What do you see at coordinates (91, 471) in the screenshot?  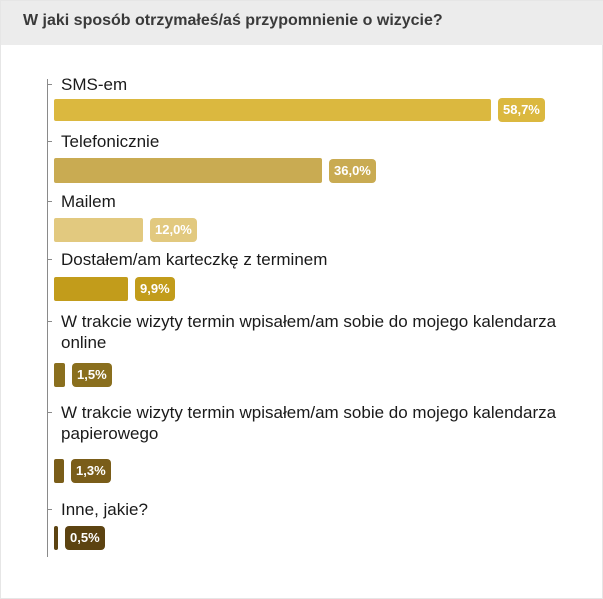 I see `data-label: 1,3%` at bounding box center [91, 471].